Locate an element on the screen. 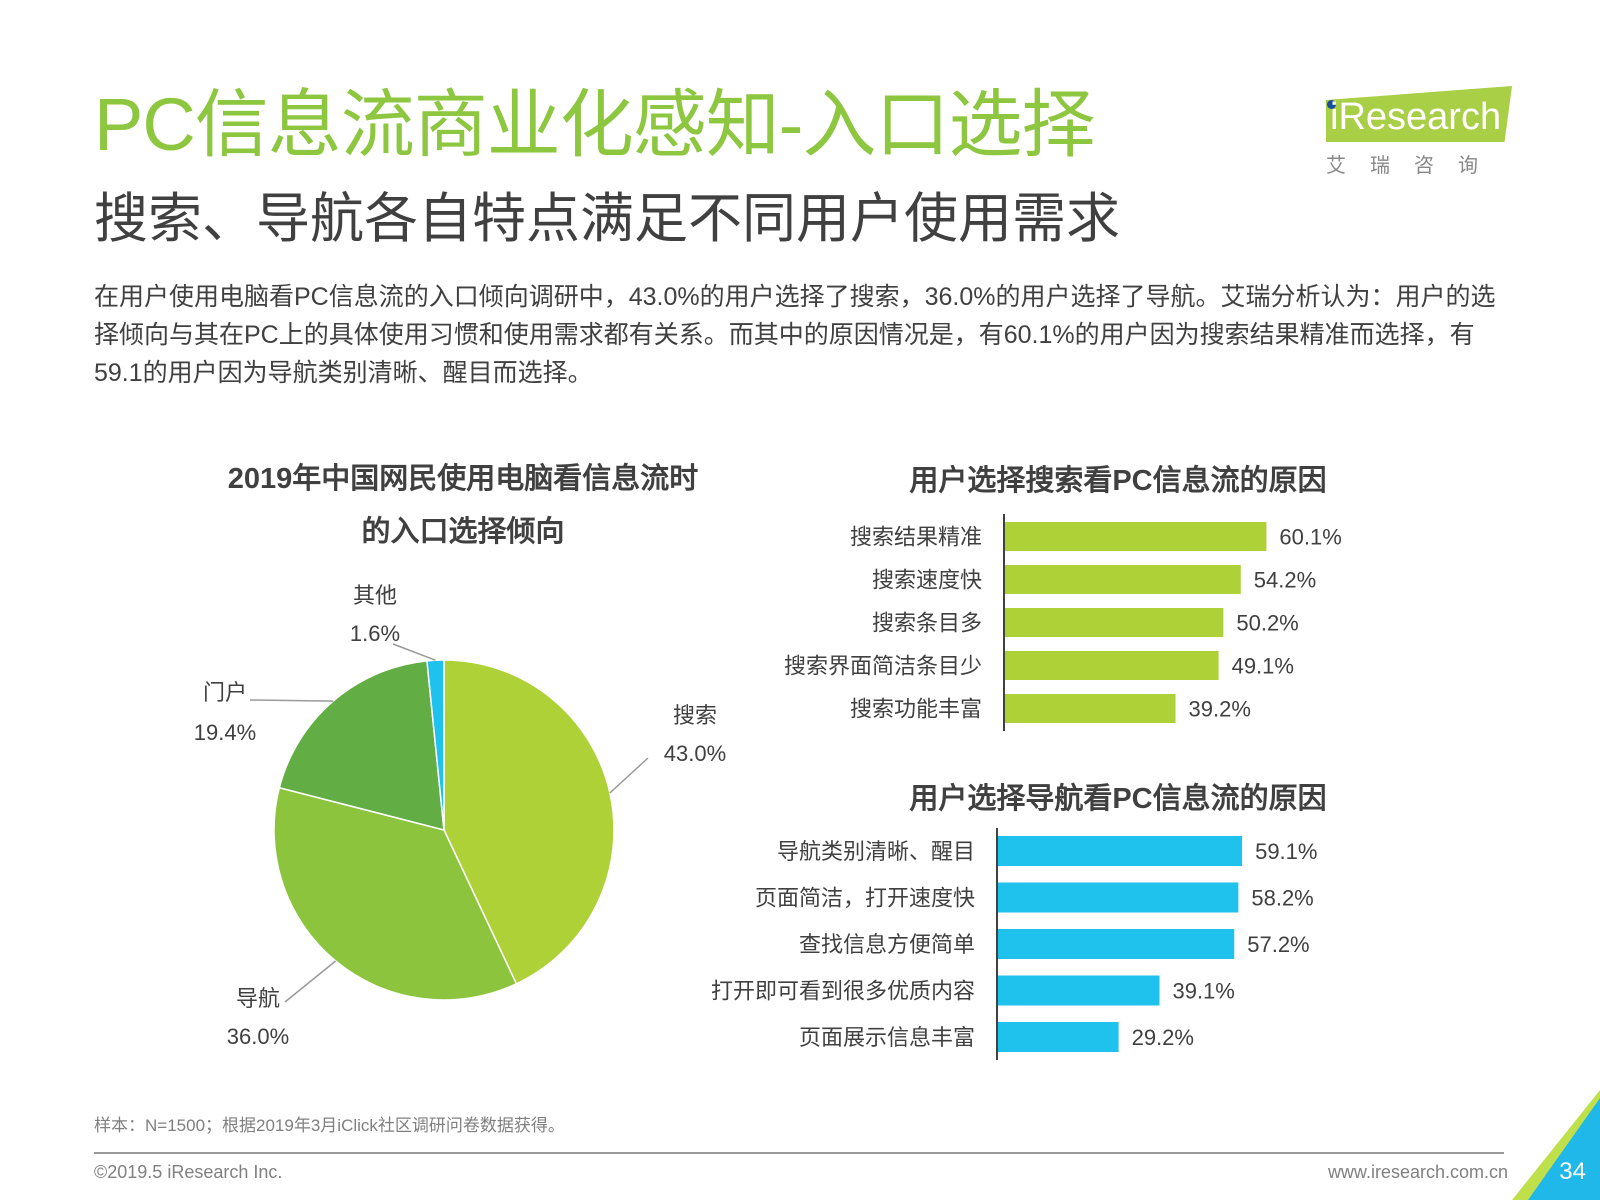 This screenshot has width=1600, height=1200. pie-slice-label: 门户 is located at coordinates (225, 692).